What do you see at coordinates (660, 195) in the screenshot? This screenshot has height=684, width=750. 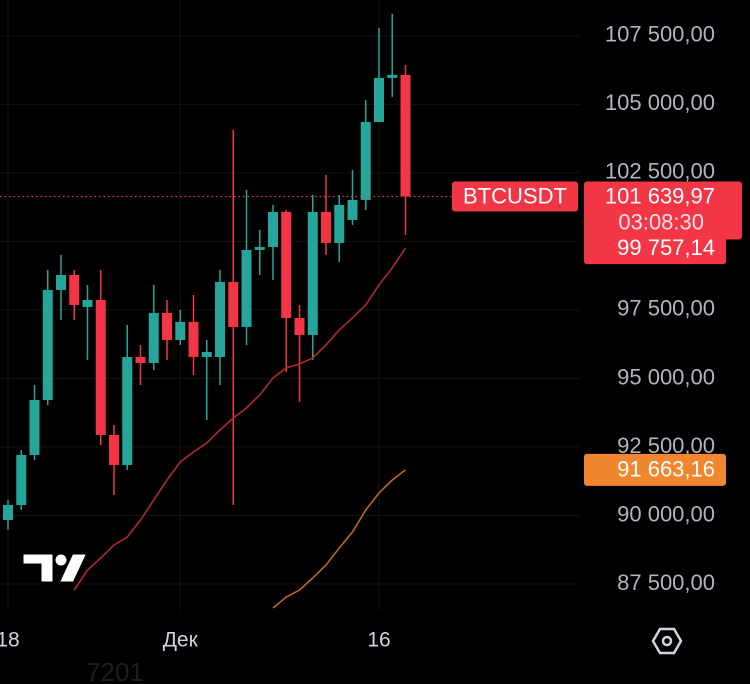 I see `price-tag-label: 101 639,97` at bounding box center [660, 195].